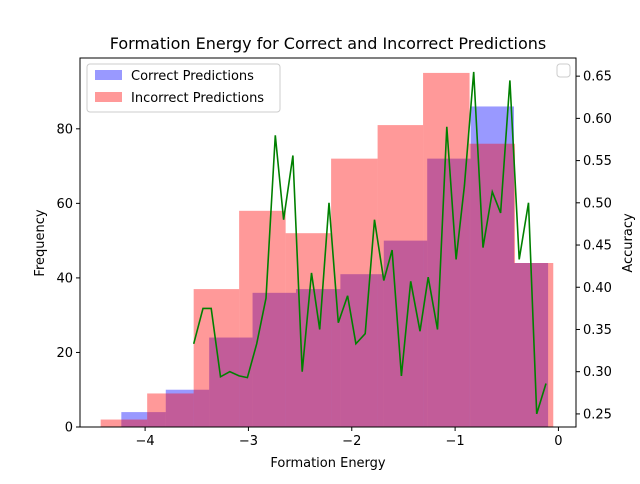  Describe the element at coordinates (597, 288) in the screenshot. I see `y2-tick-label: 0.40` at that location.